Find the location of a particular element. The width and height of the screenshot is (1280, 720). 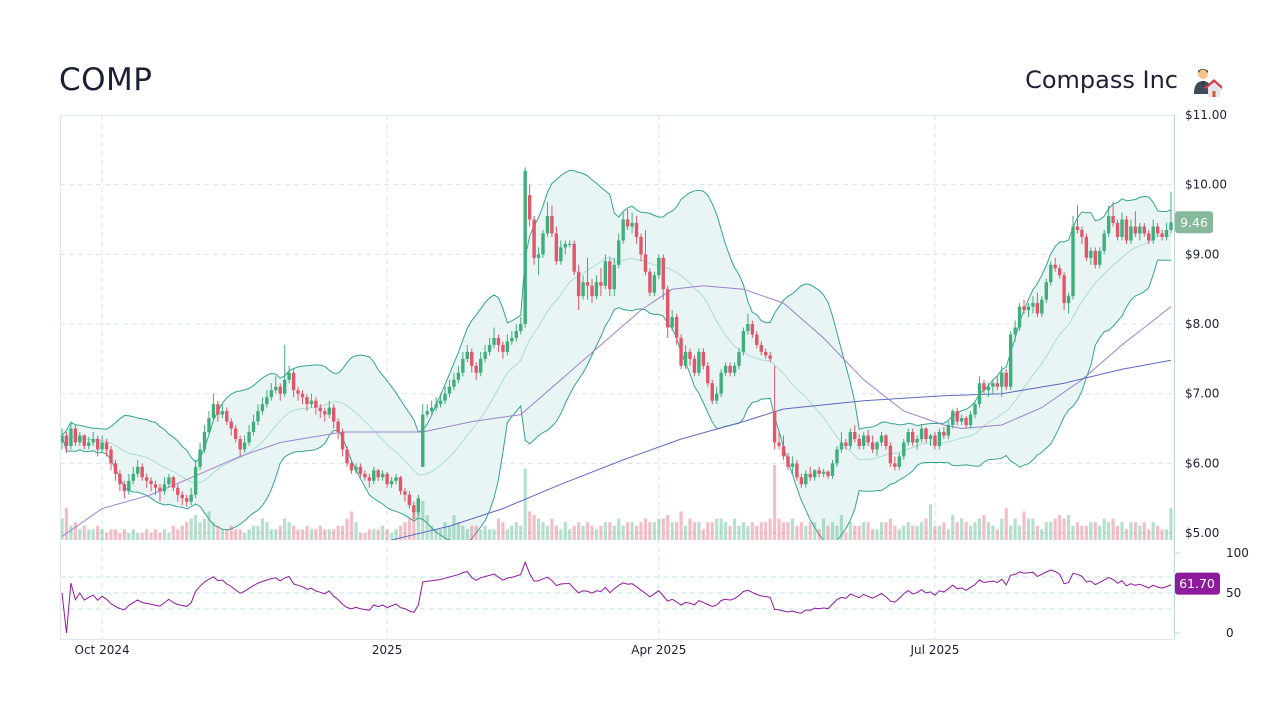

price-tick-label: $6.00 is located at coordinates (1202, 463).